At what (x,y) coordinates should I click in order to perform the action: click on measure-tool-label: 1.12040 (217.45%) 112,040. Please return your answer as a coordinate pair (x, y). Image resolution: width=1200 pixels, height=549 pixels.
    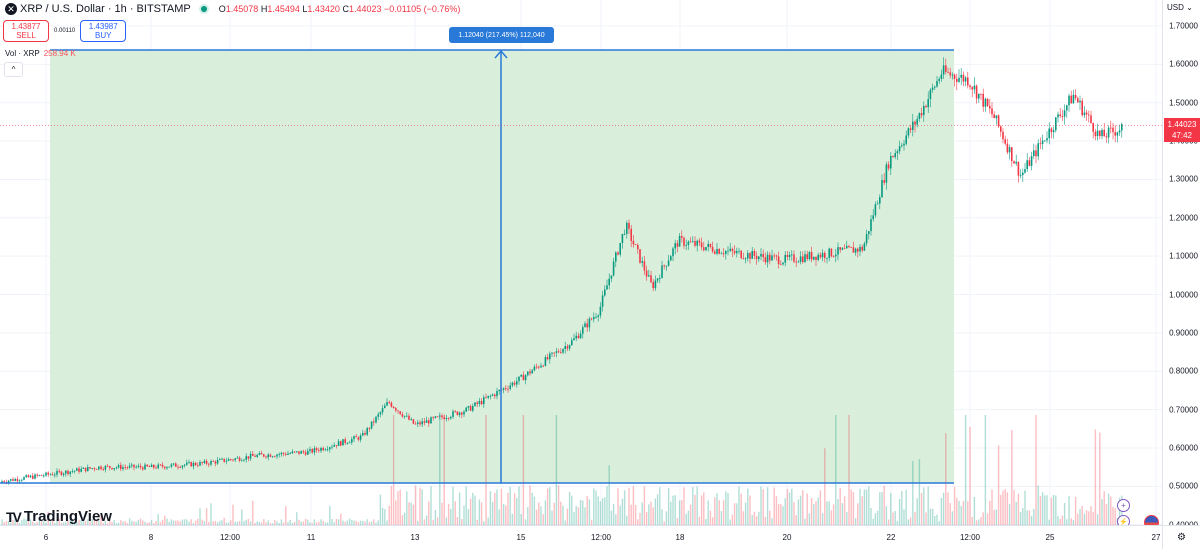
    Looking at the image, I should click on (501, 35).